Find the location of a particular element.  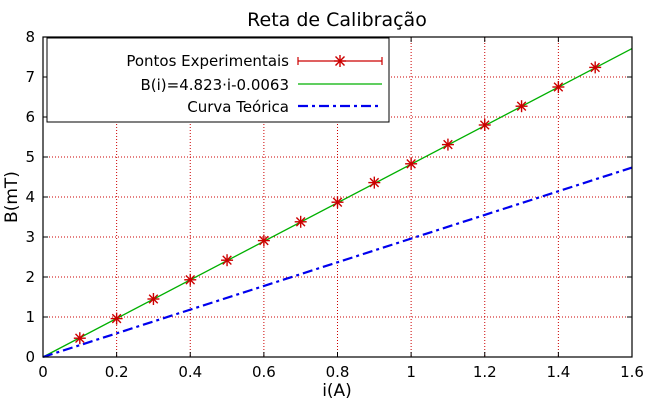

legend-swatch-experimental is located at coordinates (340, 61).